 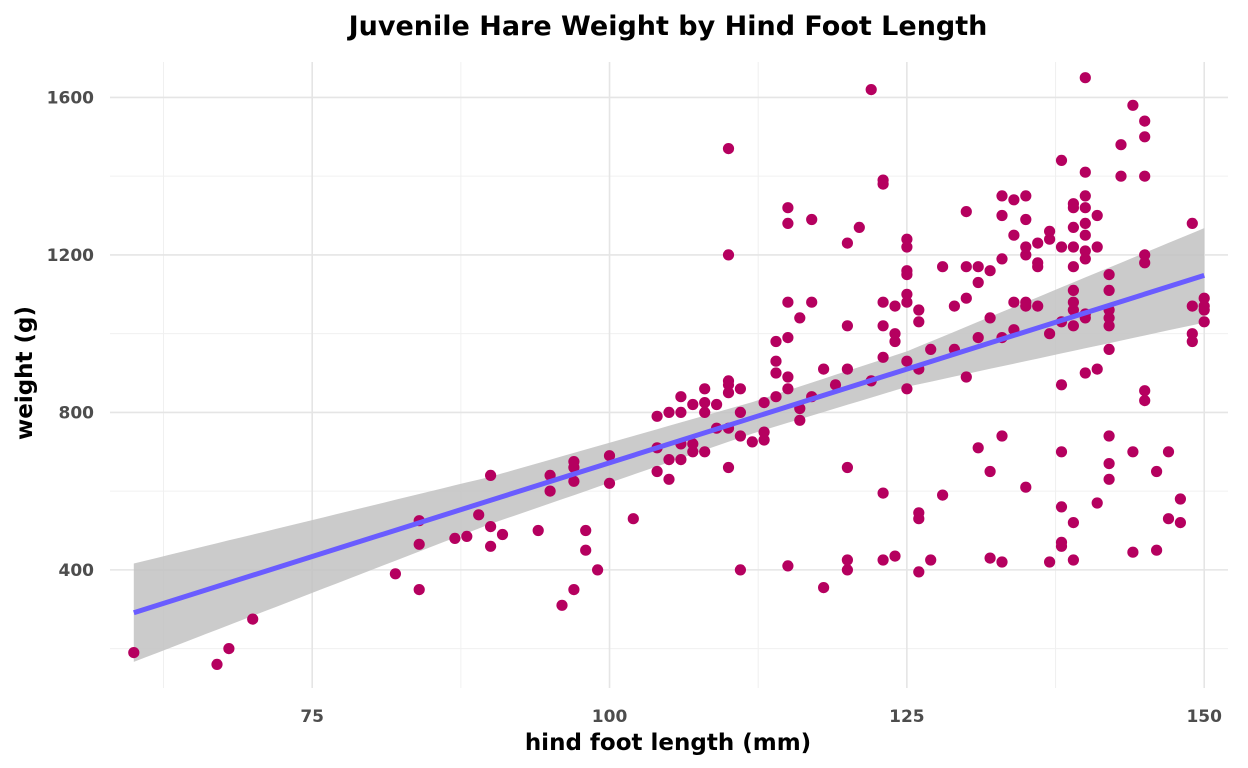 I want to click on chart-title: Juvenile Hare Weight by Hind Foot Length, so click(x=667, y=26).